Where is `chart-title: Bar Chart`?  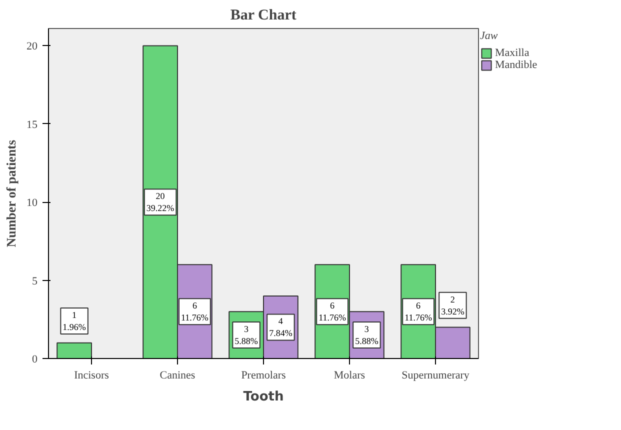 chart-title: Bar Chart is located at coordinates (263, 16).